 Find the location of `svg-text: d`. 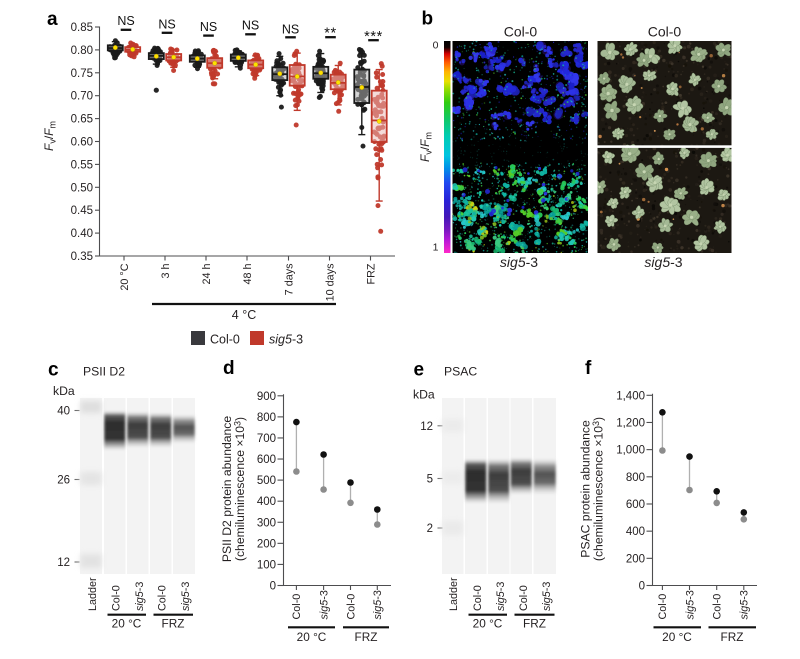

svg-text: d is located at coordinates (229, 368).